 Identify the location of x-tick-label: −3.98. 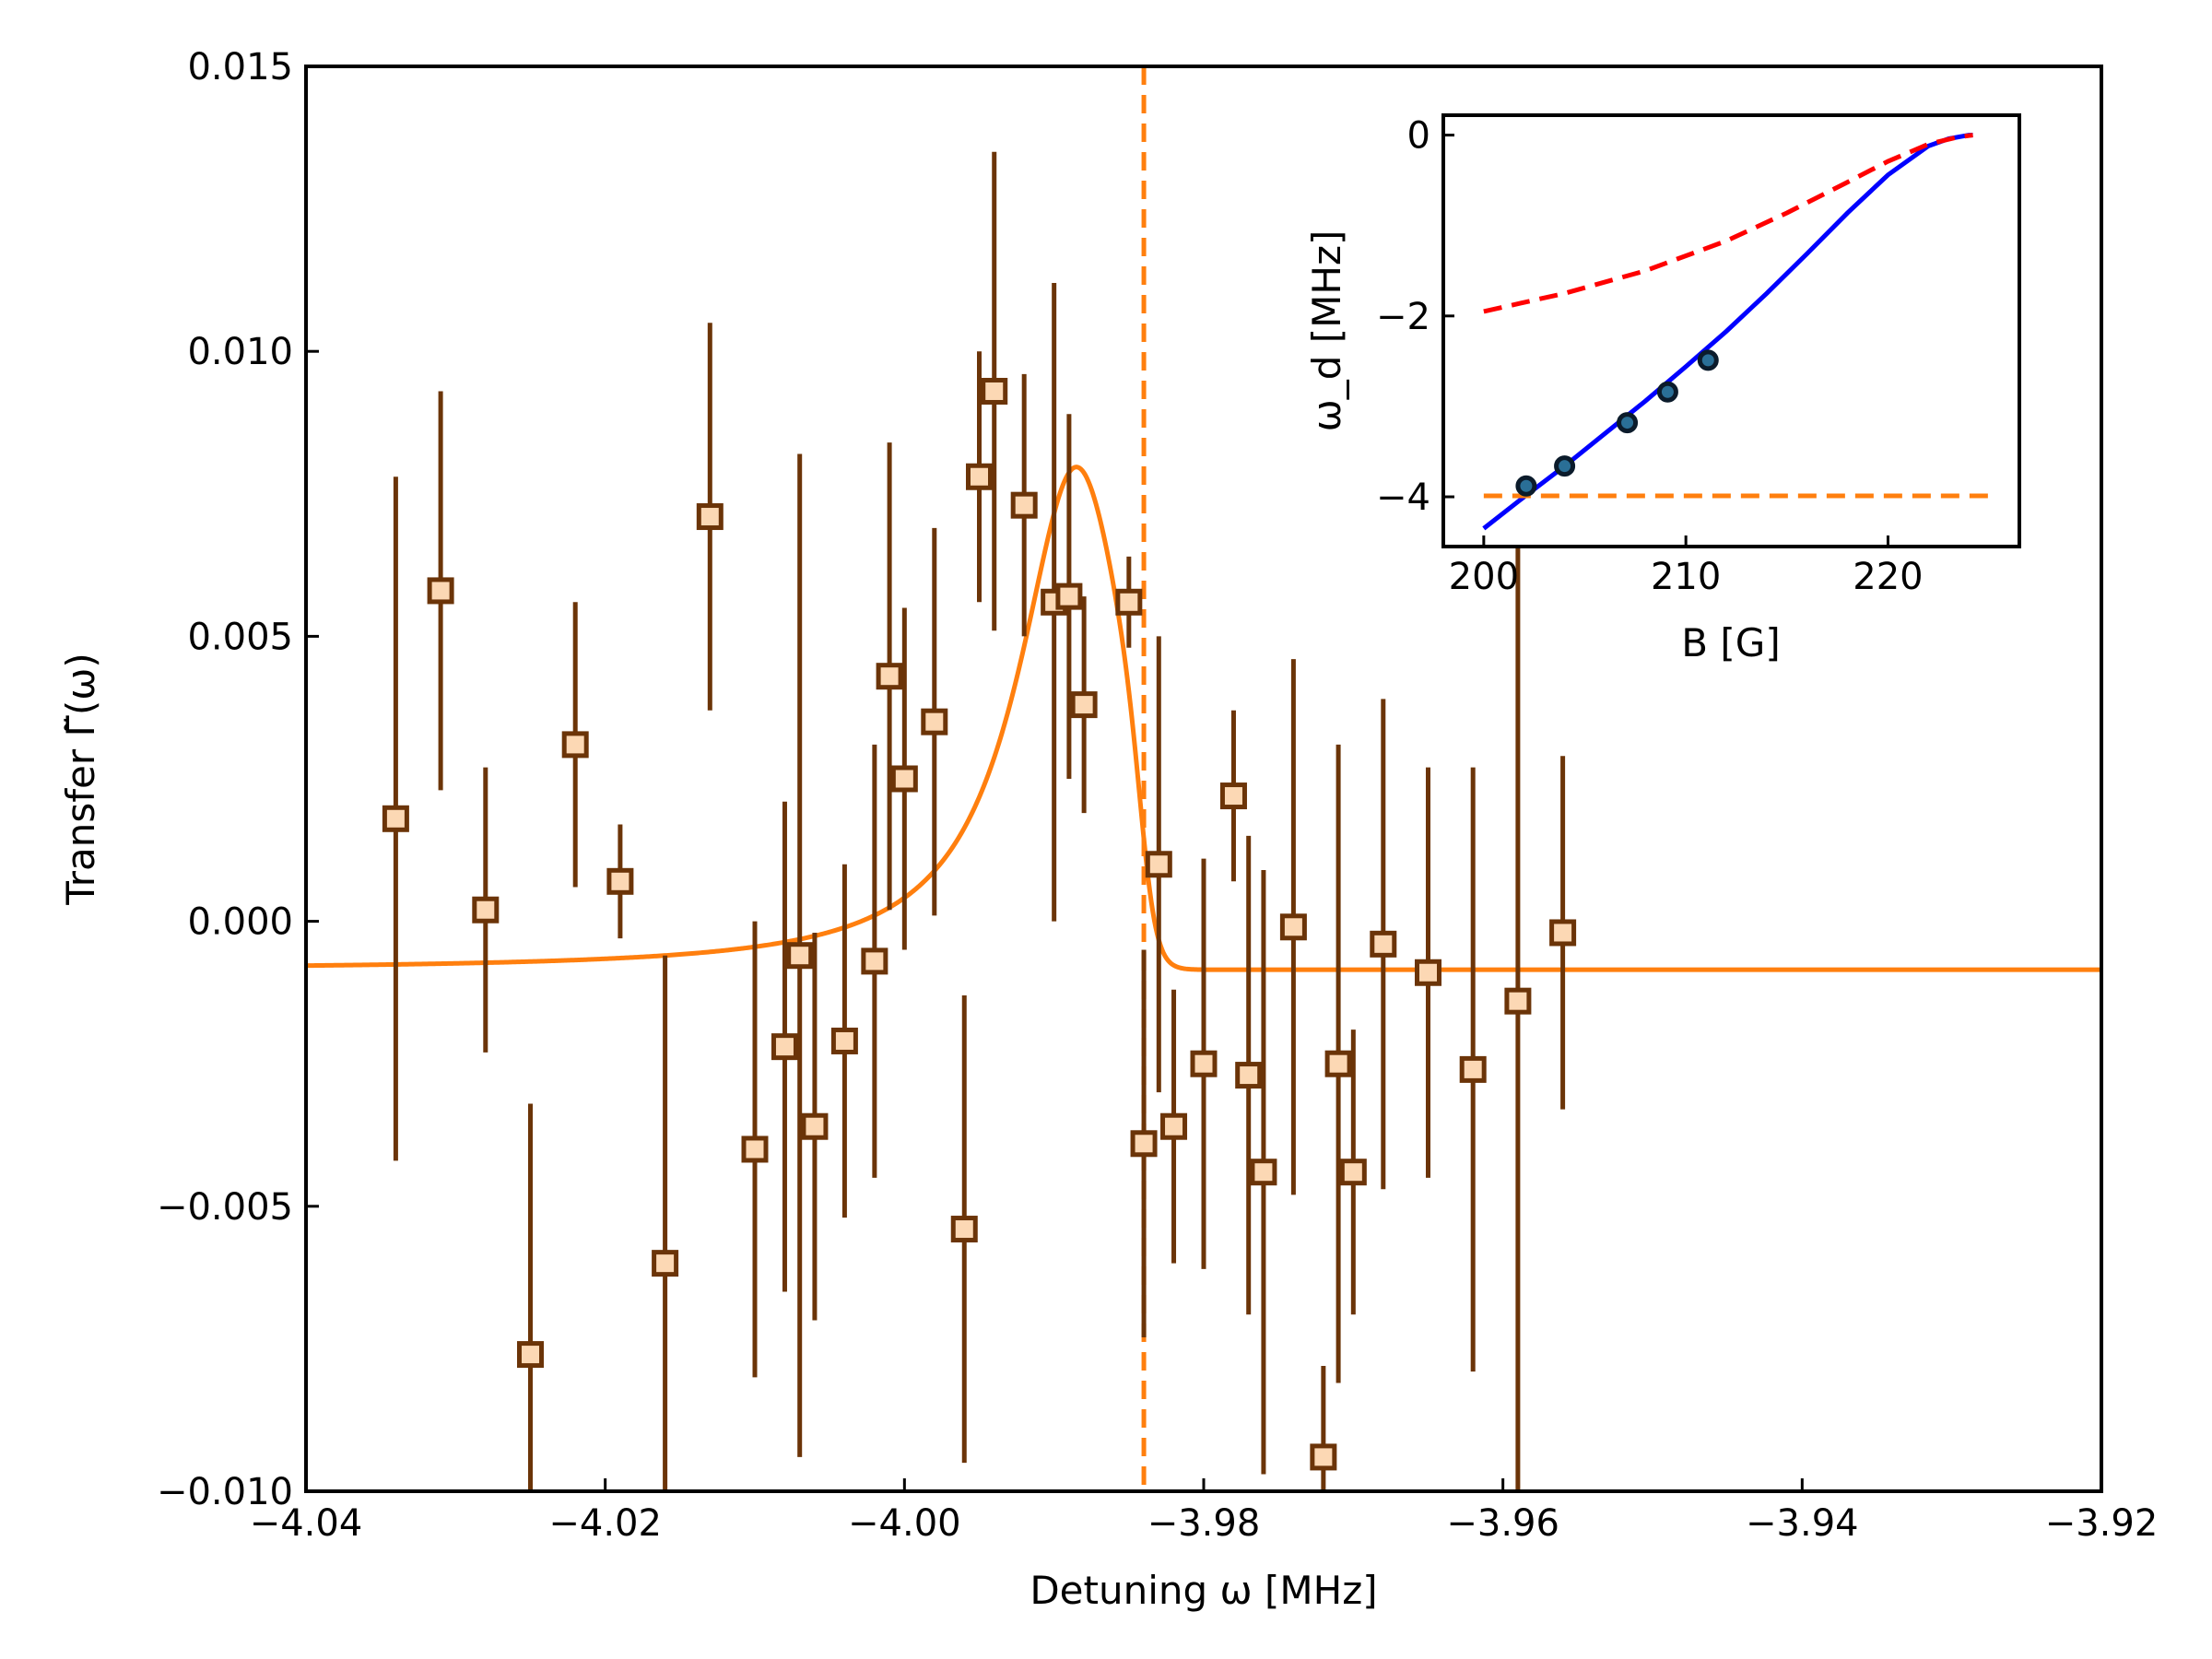
(1204, 1523).